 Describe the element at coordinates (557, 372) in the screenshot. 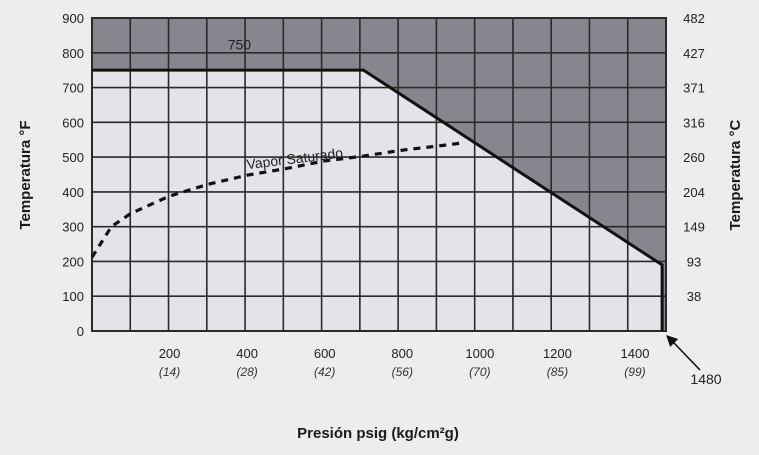

I see `x-tick-sublabel: (85)` at that location.